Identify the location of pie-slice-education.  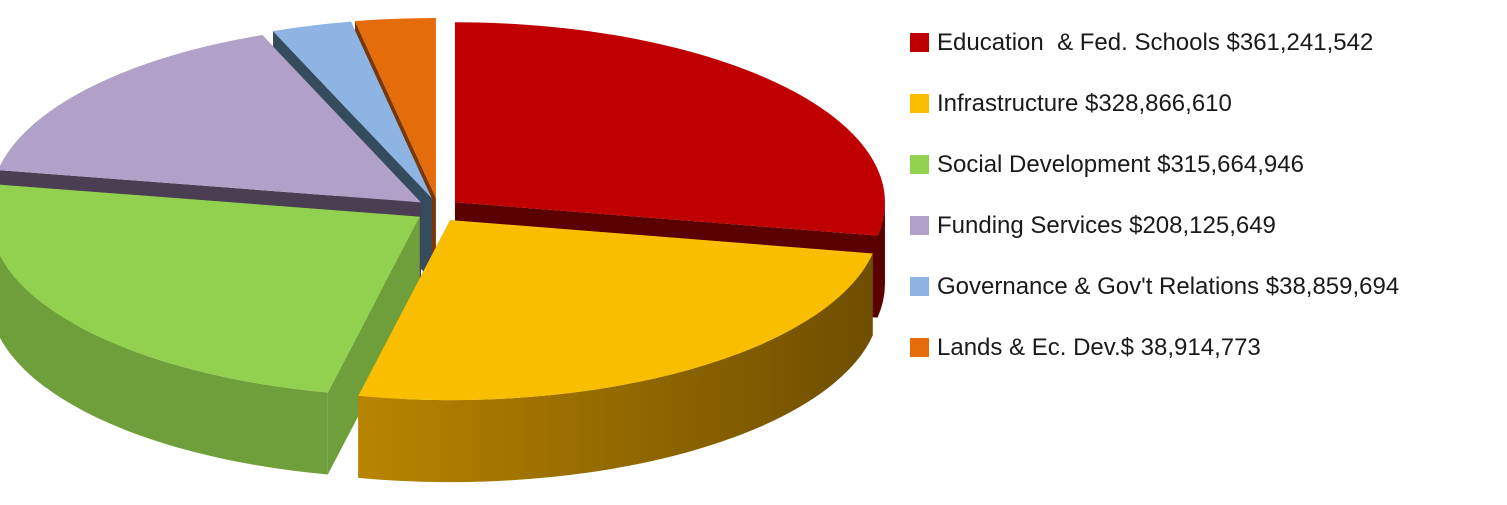
(669, 129).